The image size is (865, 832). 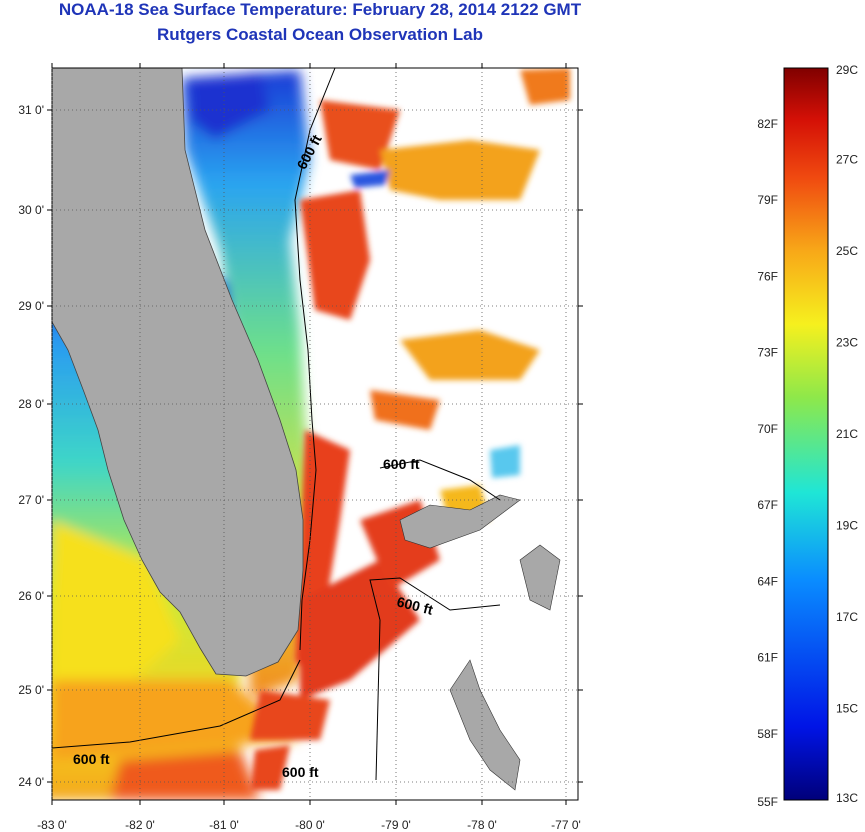 What do you see at coordinates (767, 124) in the screenshot?
I see `colorbar-fahrenheit-label: 82F` at bounding box center [767, 124].